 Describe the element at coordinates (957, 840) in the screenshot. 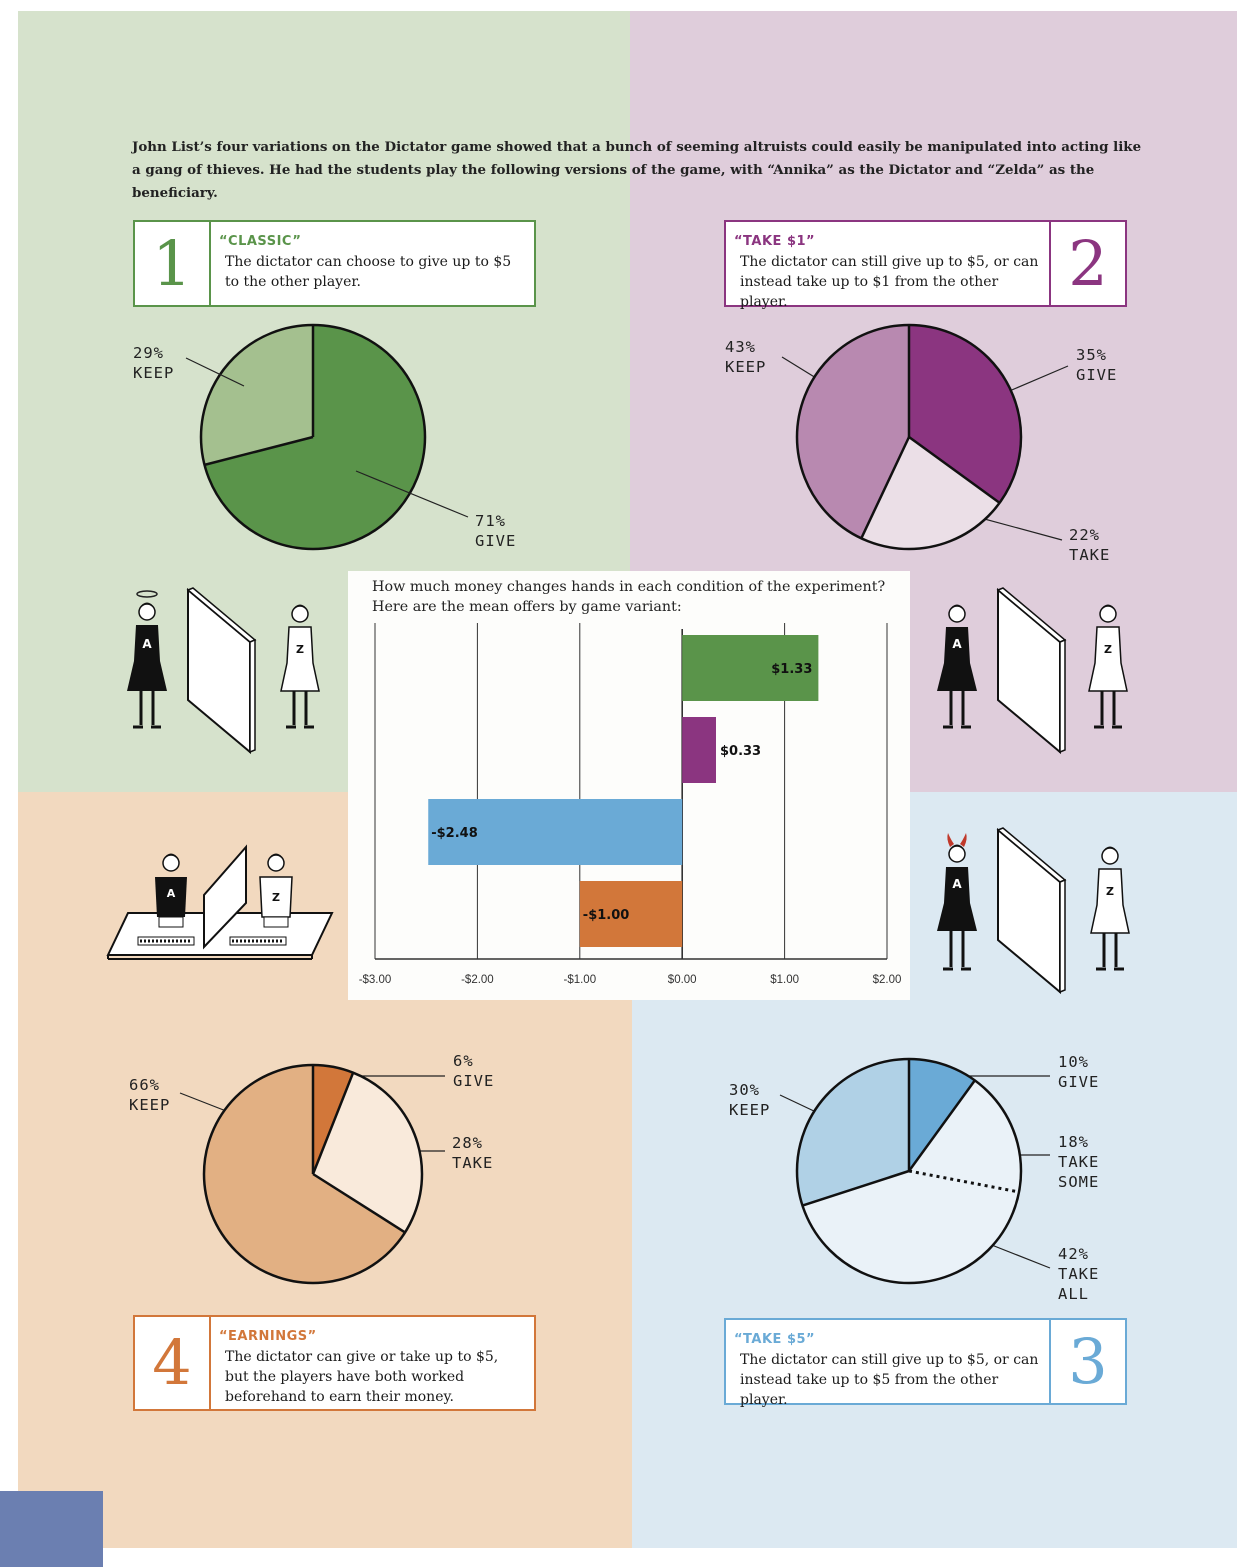

I see `devil-horns-icon` at that location.